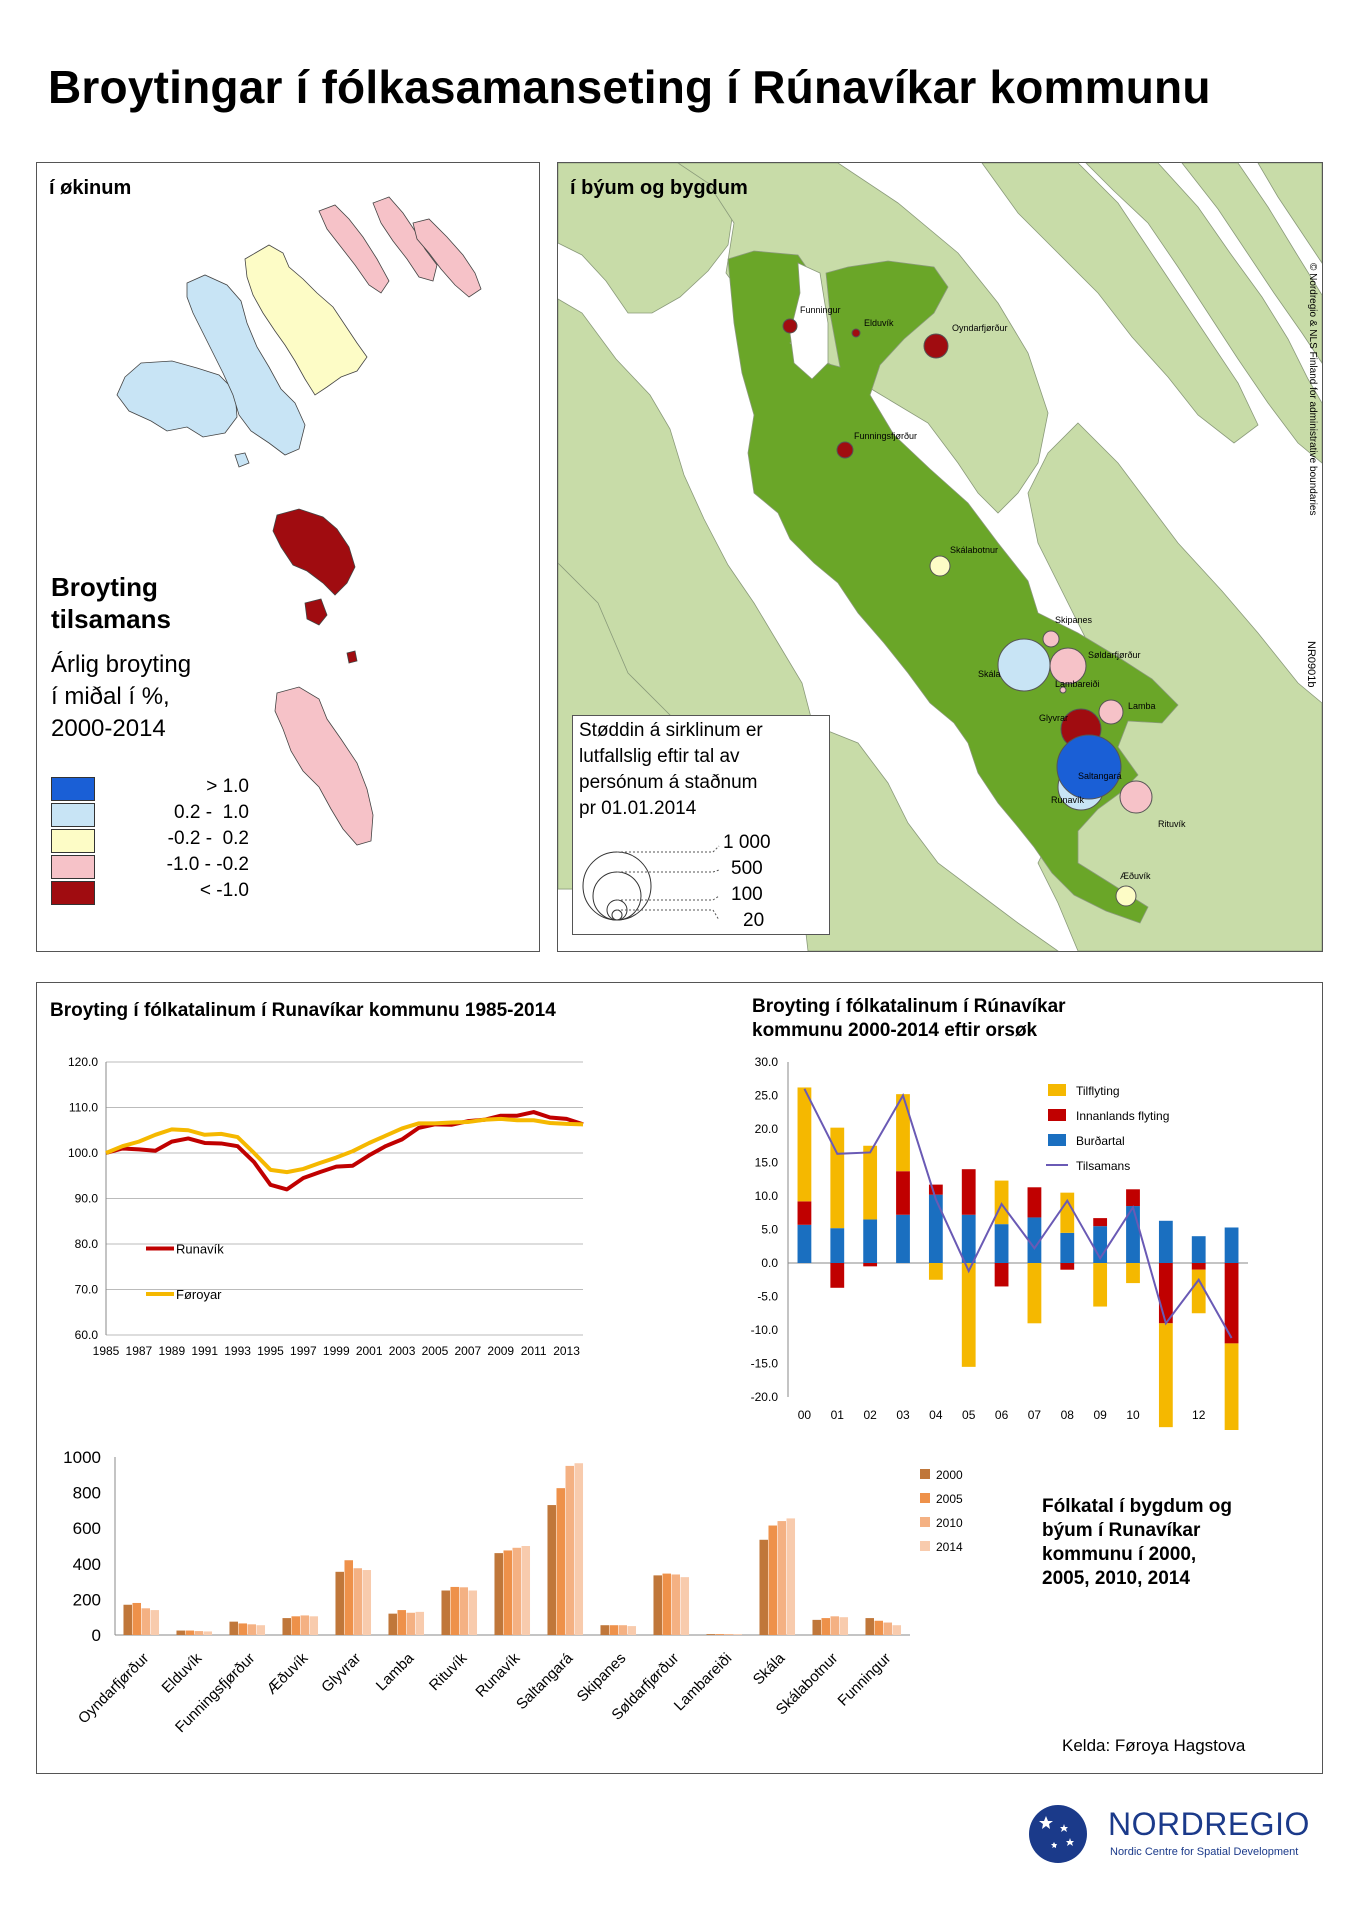 The image size is (1356, 1920). I want to click on x-tick-label: Funningur, so click(865, 1680).